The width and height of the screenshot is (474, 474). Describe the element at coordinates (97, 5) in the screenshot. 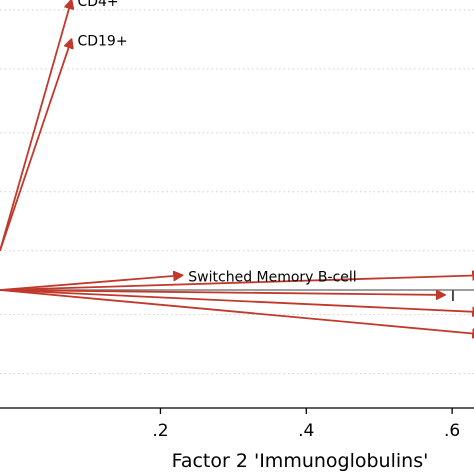

I see `vector-label-0: CD4+` at that location.